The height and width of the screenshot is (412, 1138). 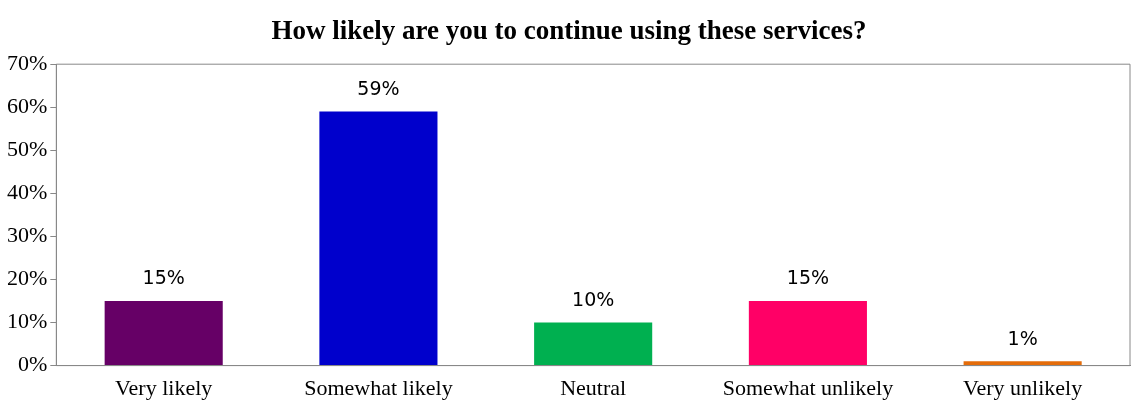 What do you see at coordinates (27, 106) in the screenshot?
I see `y-tick-label: 60%` at bounding box center [27, 106].